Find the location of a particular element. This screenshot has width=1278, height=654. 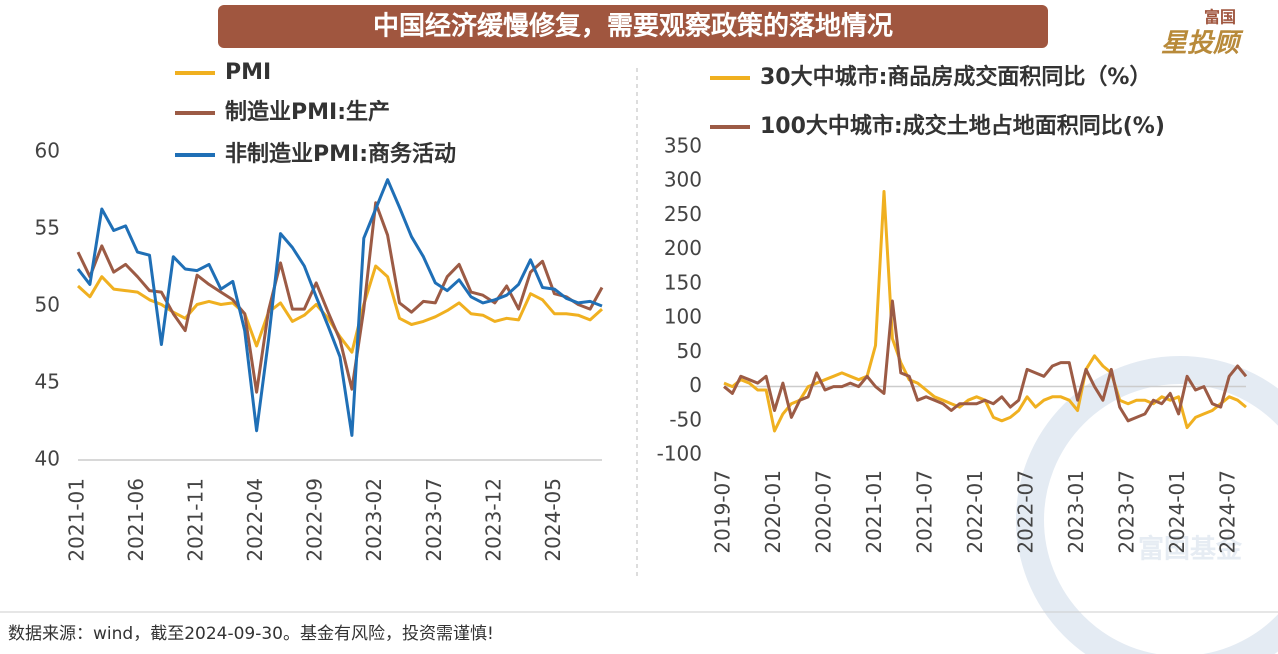

x-tick-label: 2020-01 is located at coordinates (773, 512).